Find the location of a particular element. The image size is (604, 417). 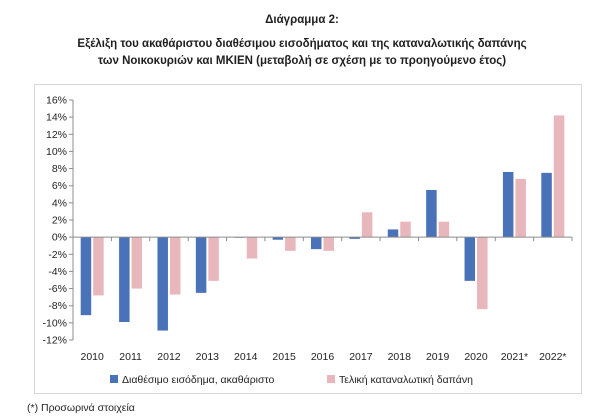

chart-title: Διάγραμμα 2: is located at coordinates (302, 20).